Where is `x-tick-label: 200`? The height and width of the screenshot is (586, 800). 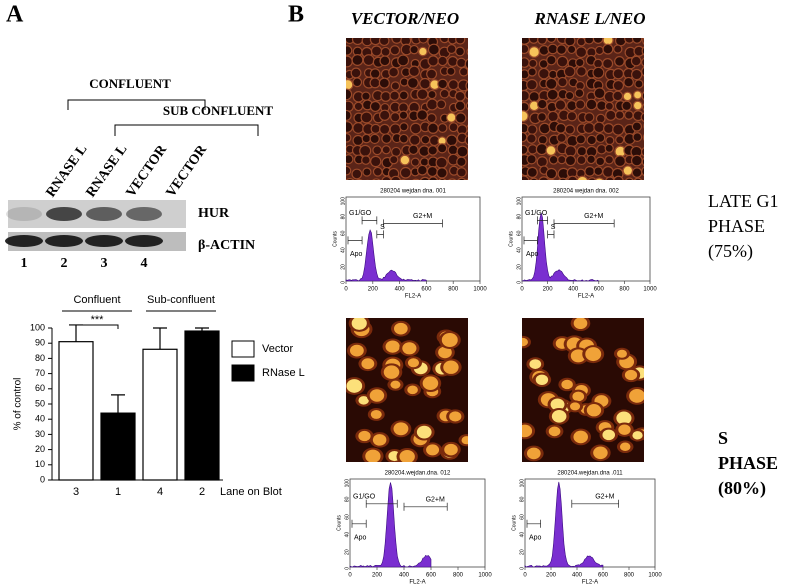
x-tick-label: 200 is located at coordinates (377, 576).